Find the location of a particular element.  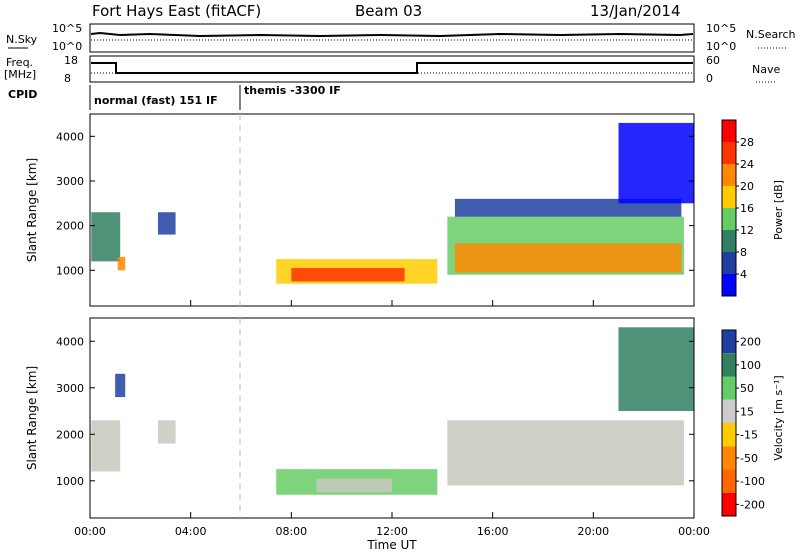

power-ytick-label-2: 3000 is located at coordinates (70, 181).